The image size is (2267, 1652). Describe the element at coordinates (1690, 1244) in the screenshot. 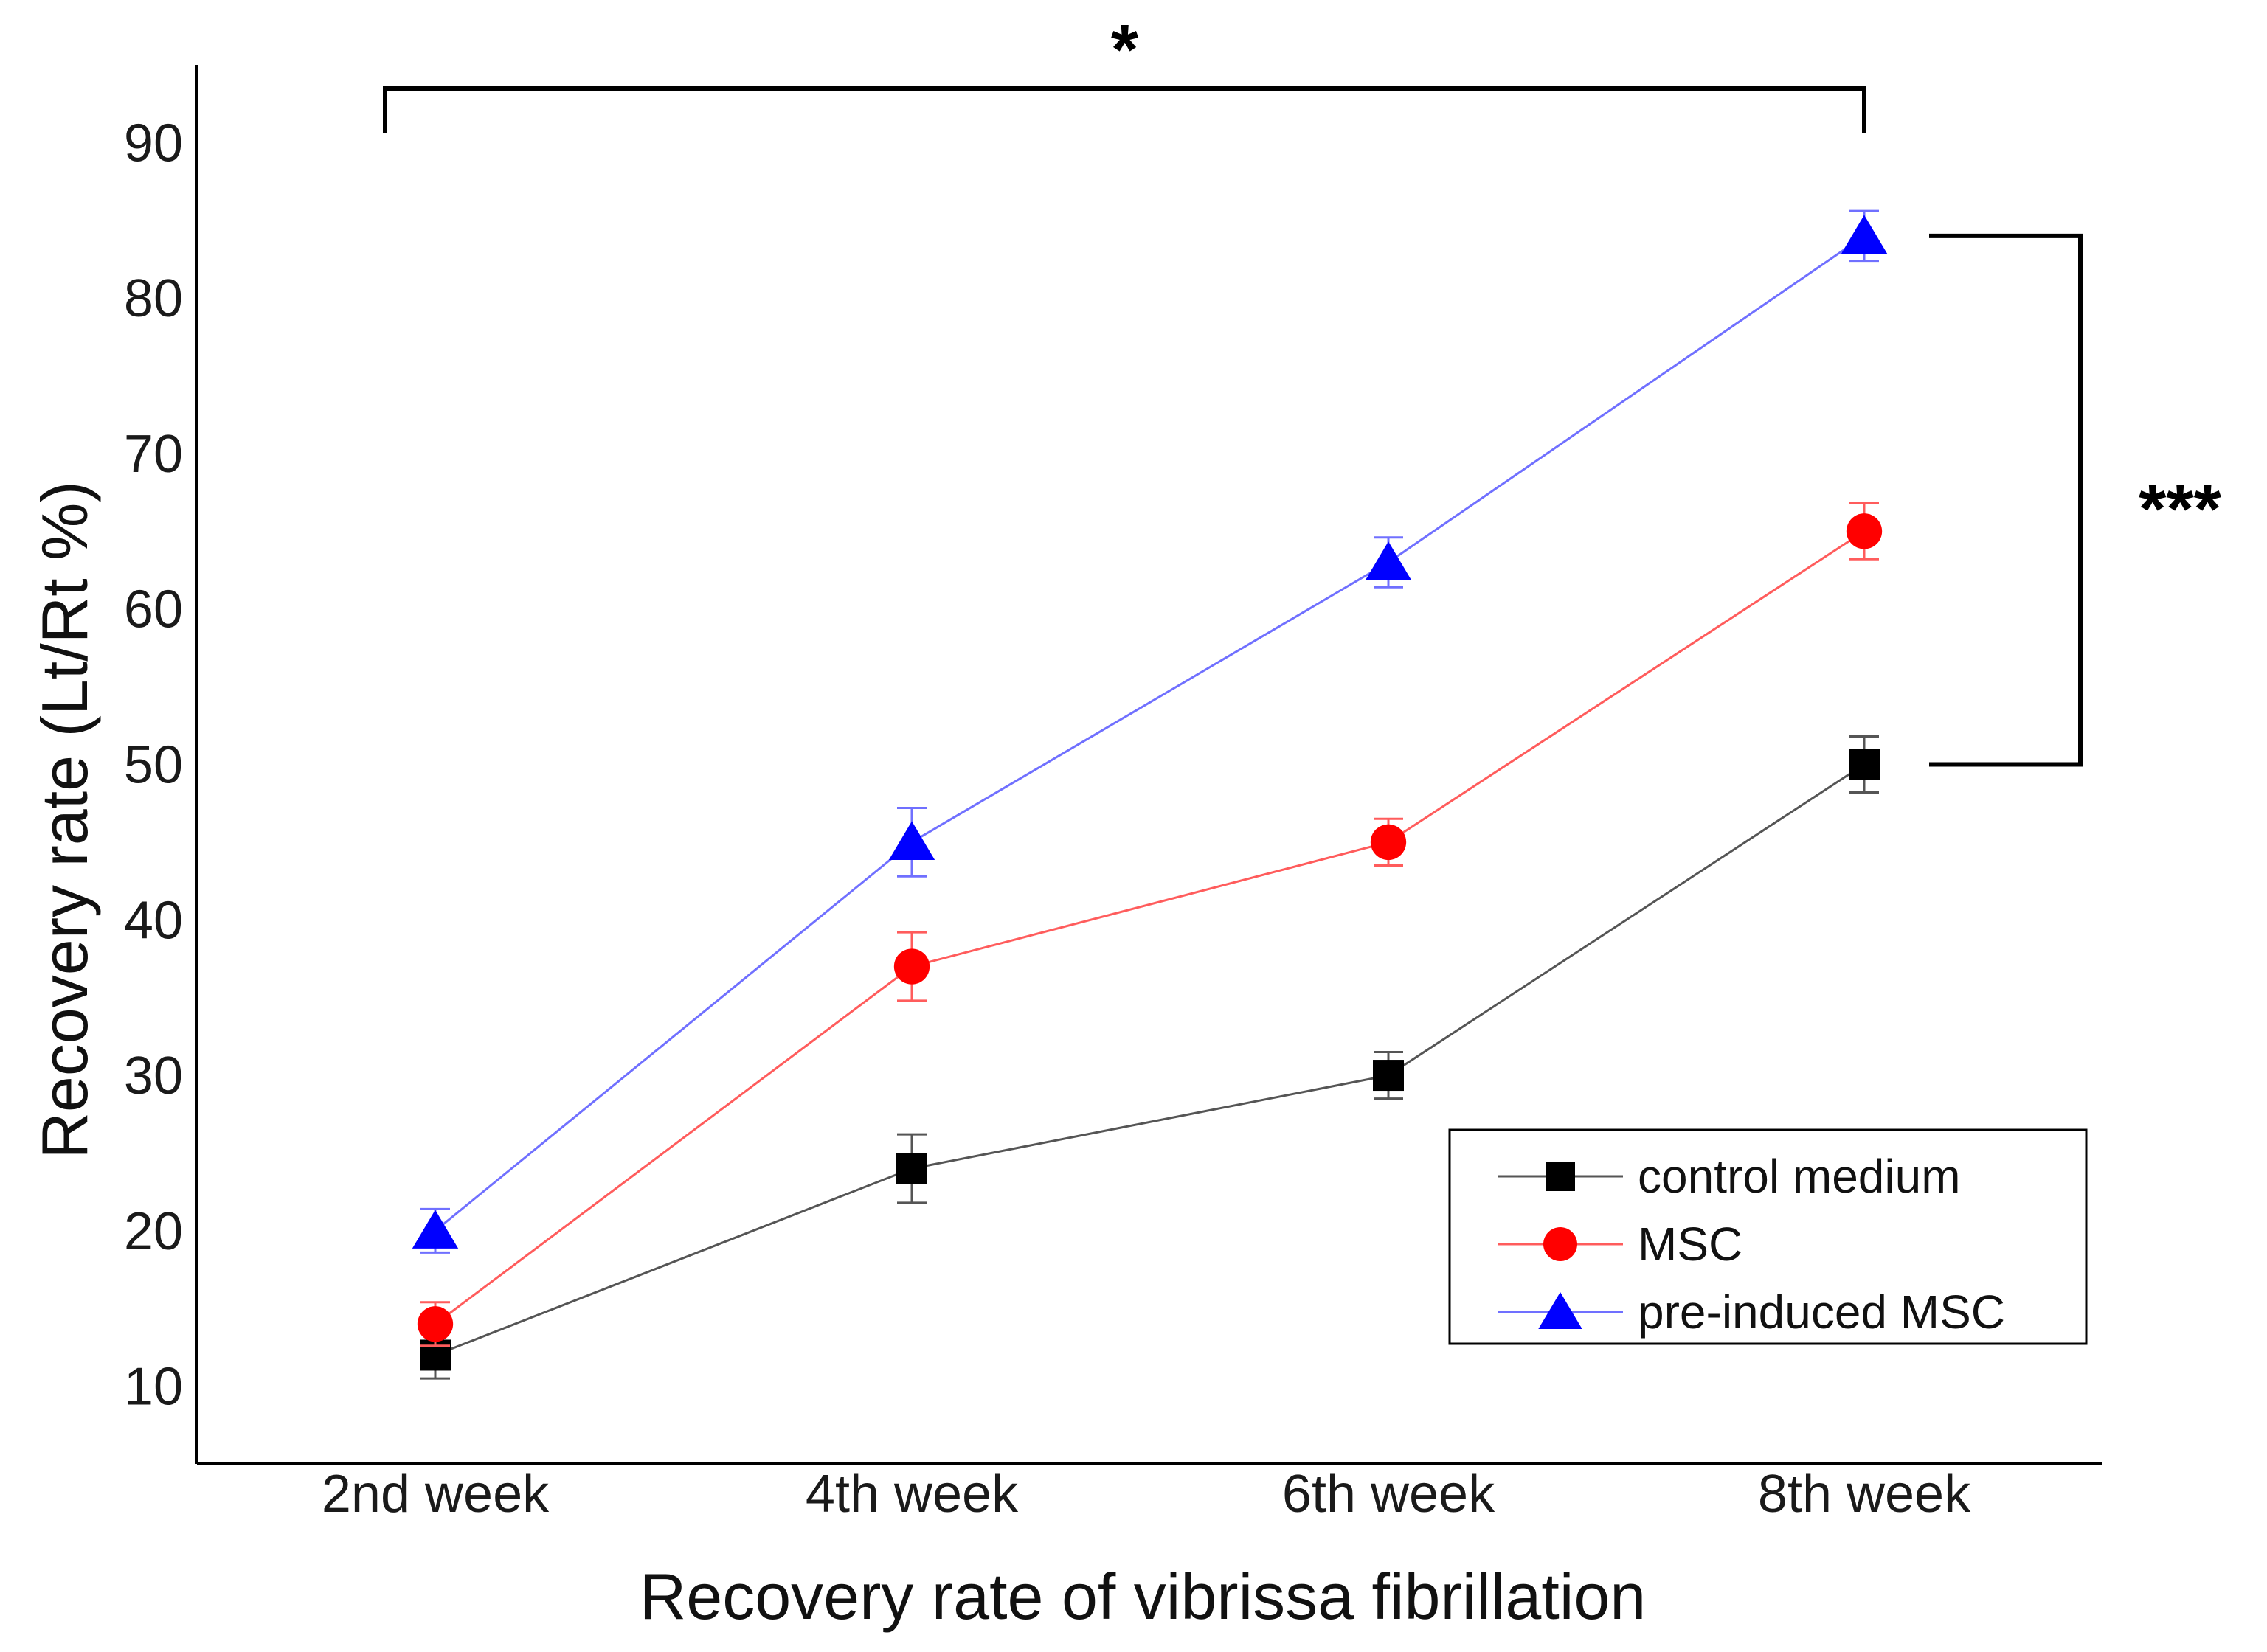

I see `legend-label: MSC` at that location.